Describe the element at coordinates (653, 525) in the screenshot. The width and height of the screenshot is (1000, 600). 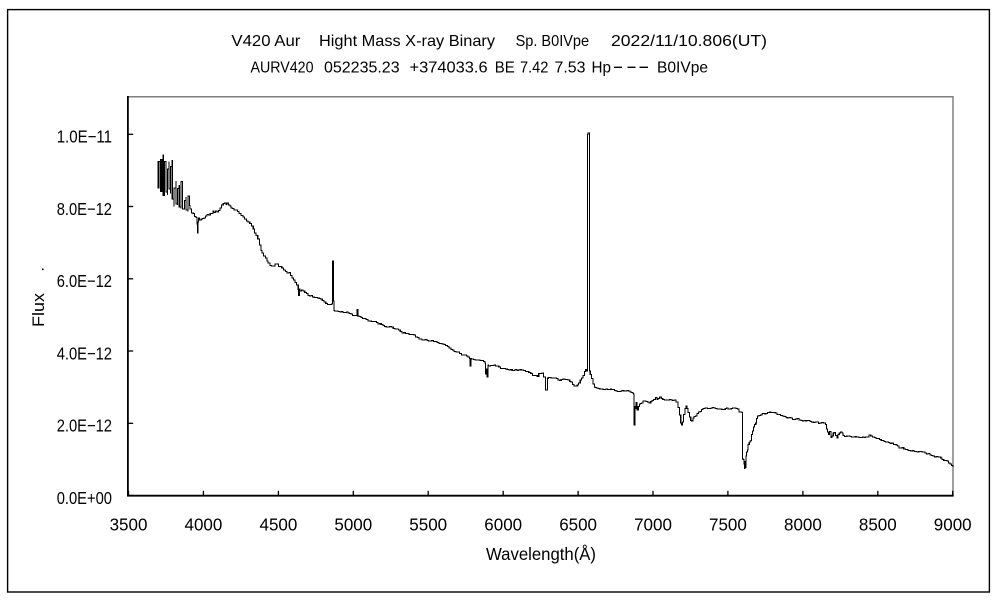
I see `svg-text: 7000` at that location.